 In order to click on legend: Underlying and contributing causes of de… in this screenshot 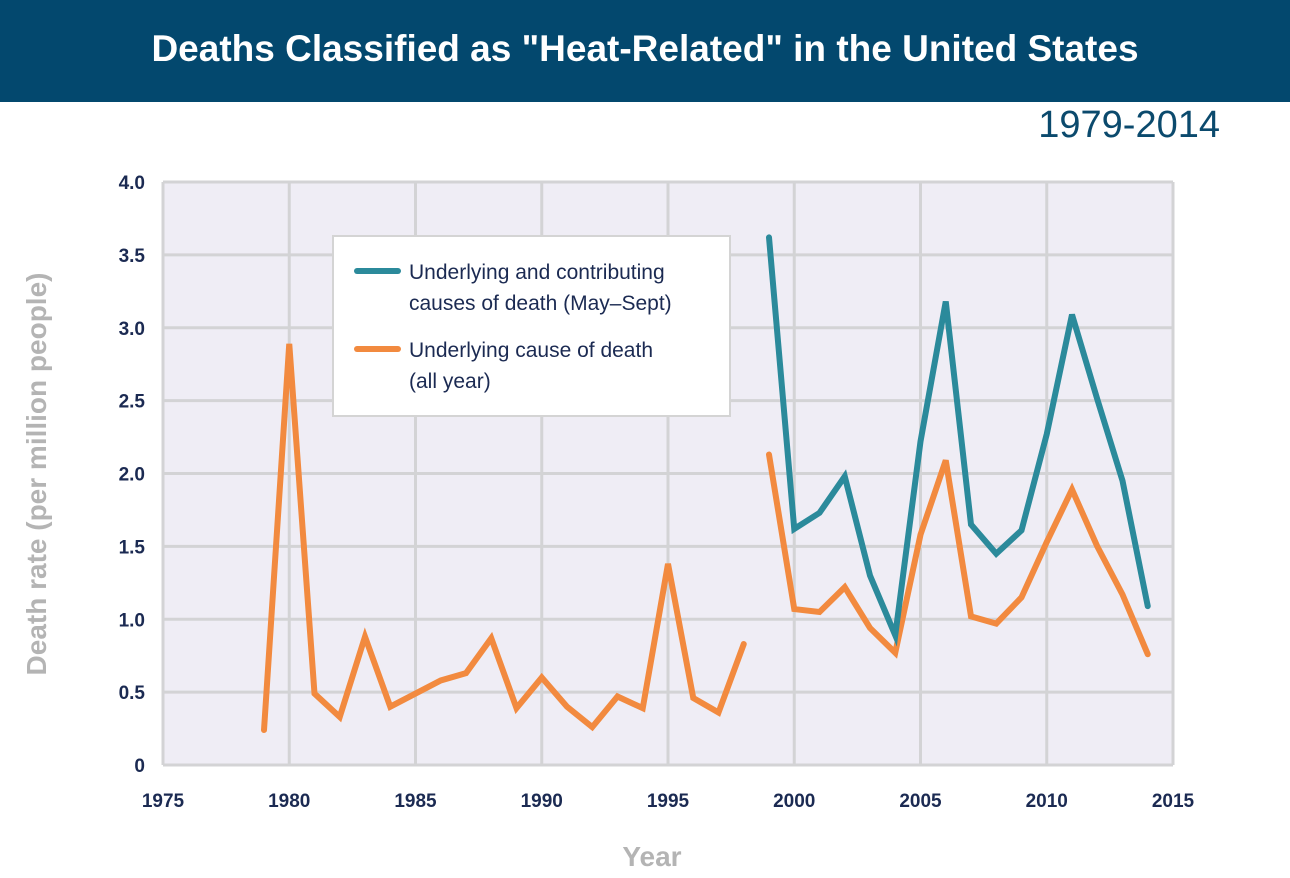, I will do `click(531, 326)`.